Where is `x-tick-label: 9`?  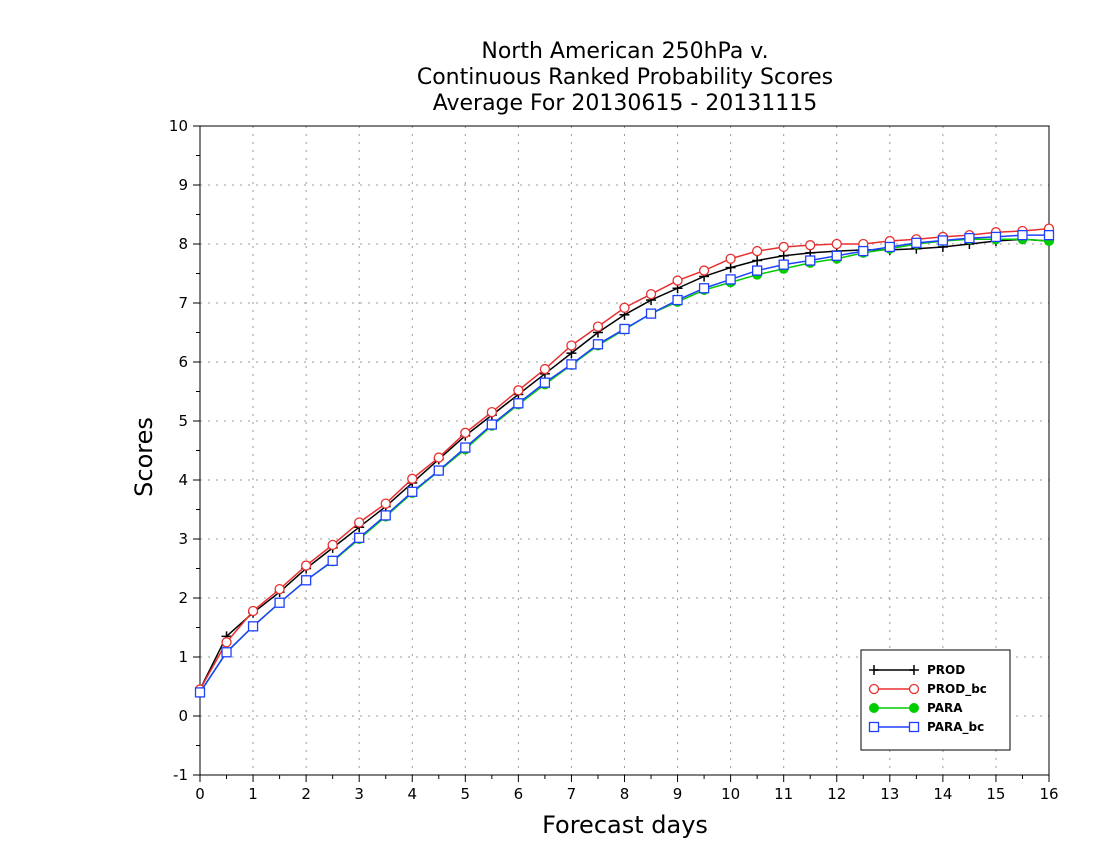
x-tick-label: 9 is located at coordinates (678, 794).